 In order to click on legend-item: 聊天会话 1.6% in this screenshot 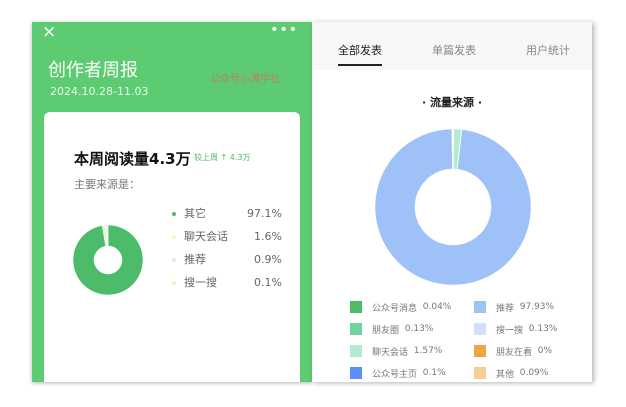, I will do `click(227, 237)`.